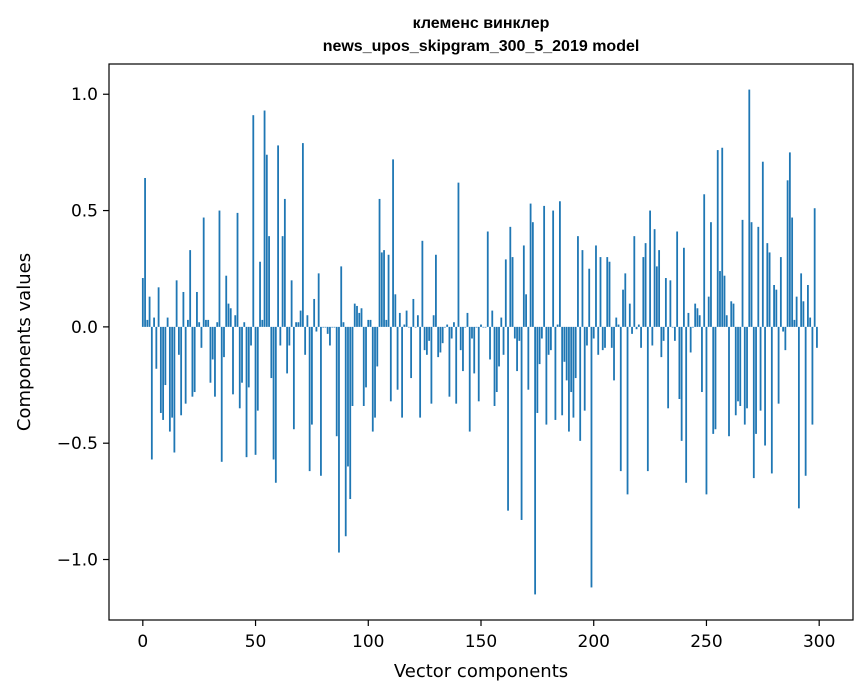 The image size is (867, 696). I want to click on x-axis-label: Vector components, so click(481, 671).